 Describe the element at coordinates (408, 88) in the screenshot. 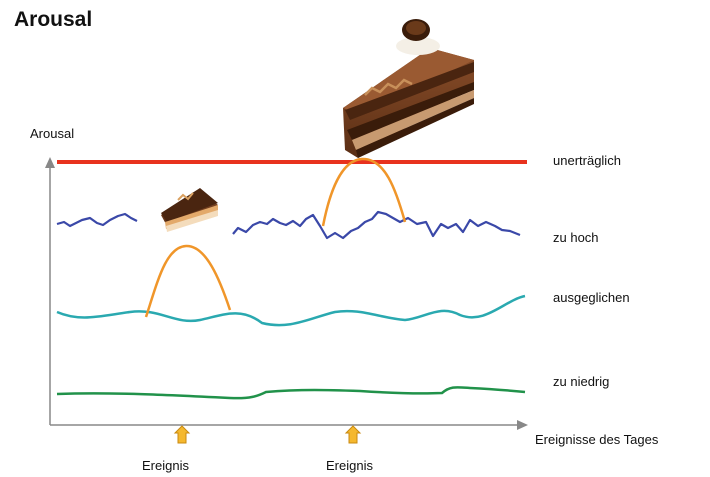

I see `cake-slice-large` at that location.